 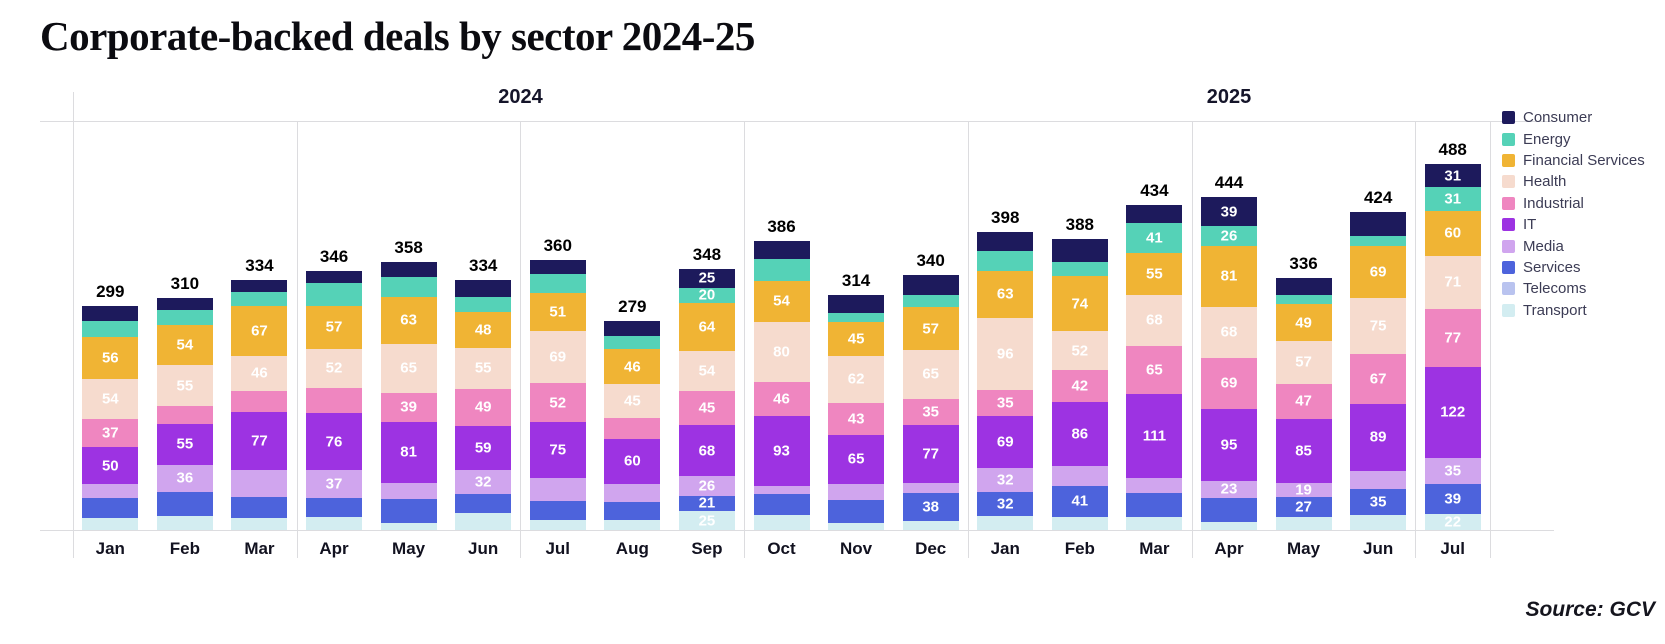 I want to click on segment-value: 35, so click(x=930, y=412).